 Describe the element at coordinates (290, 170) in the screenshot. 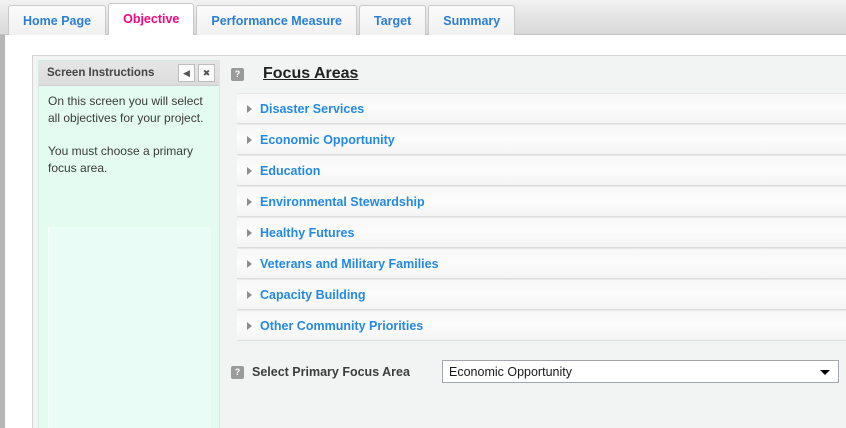

I see `accordion-item-label: Education` at that location.